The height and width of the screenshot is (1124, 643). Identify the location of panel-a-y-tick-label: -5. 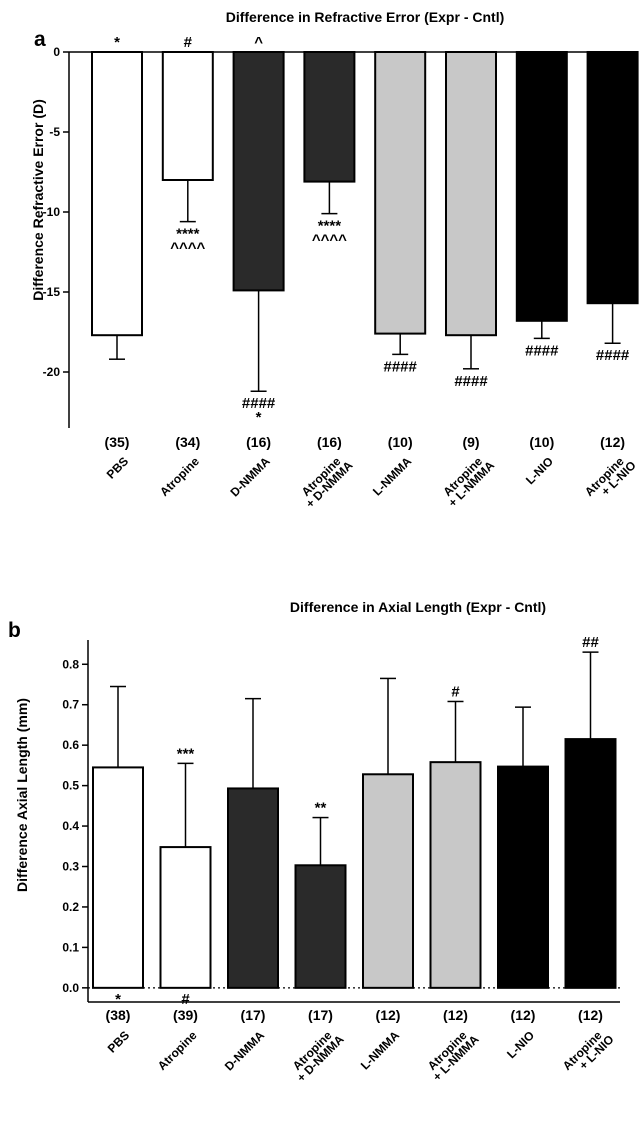
(54, 132).